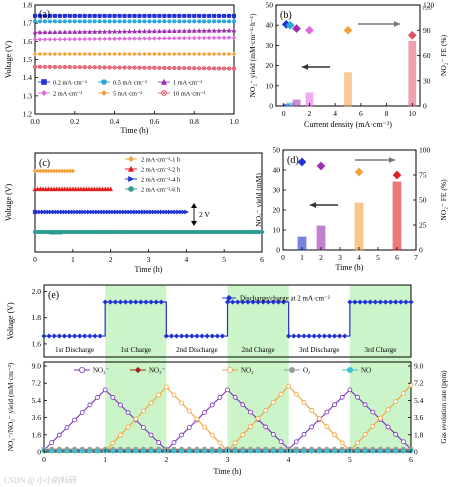 The image size is (454, 487). Describe the element at coordinates (397, 24) in the screenshot. I see `panel-b-arrow-right-head` at that location.